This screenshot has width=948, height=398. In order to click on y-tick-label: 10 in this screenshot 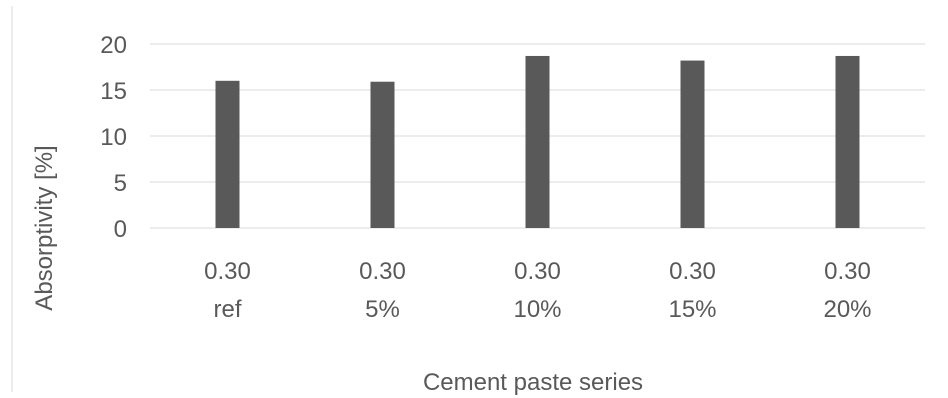, I will do `click(113, 137)`.